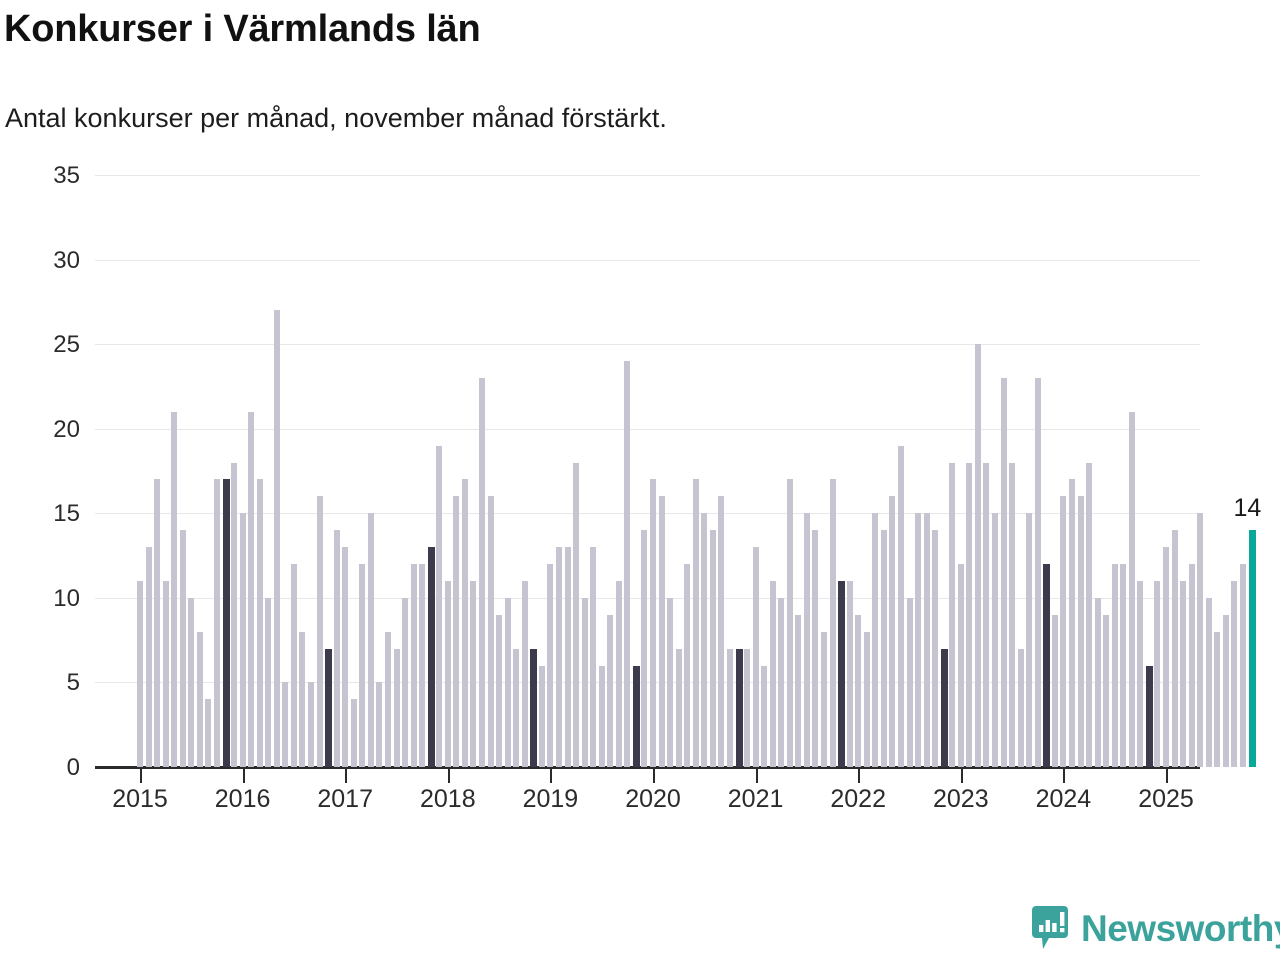 This screenshot has height=960, width=1280. I want to click on logo-wordmark: Newsworthy, so click(1180, 928).